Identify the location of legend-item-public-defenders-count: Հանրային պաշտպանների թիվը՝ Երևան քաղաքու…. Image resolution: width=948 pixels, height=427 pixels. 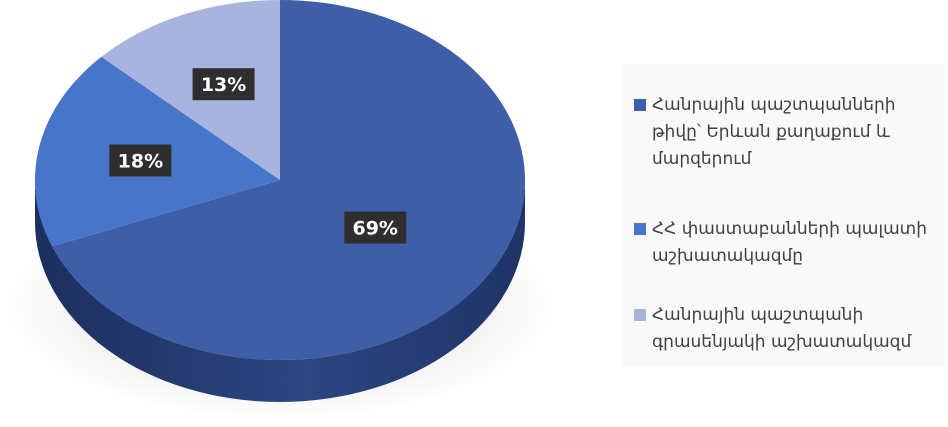
(788, 132).